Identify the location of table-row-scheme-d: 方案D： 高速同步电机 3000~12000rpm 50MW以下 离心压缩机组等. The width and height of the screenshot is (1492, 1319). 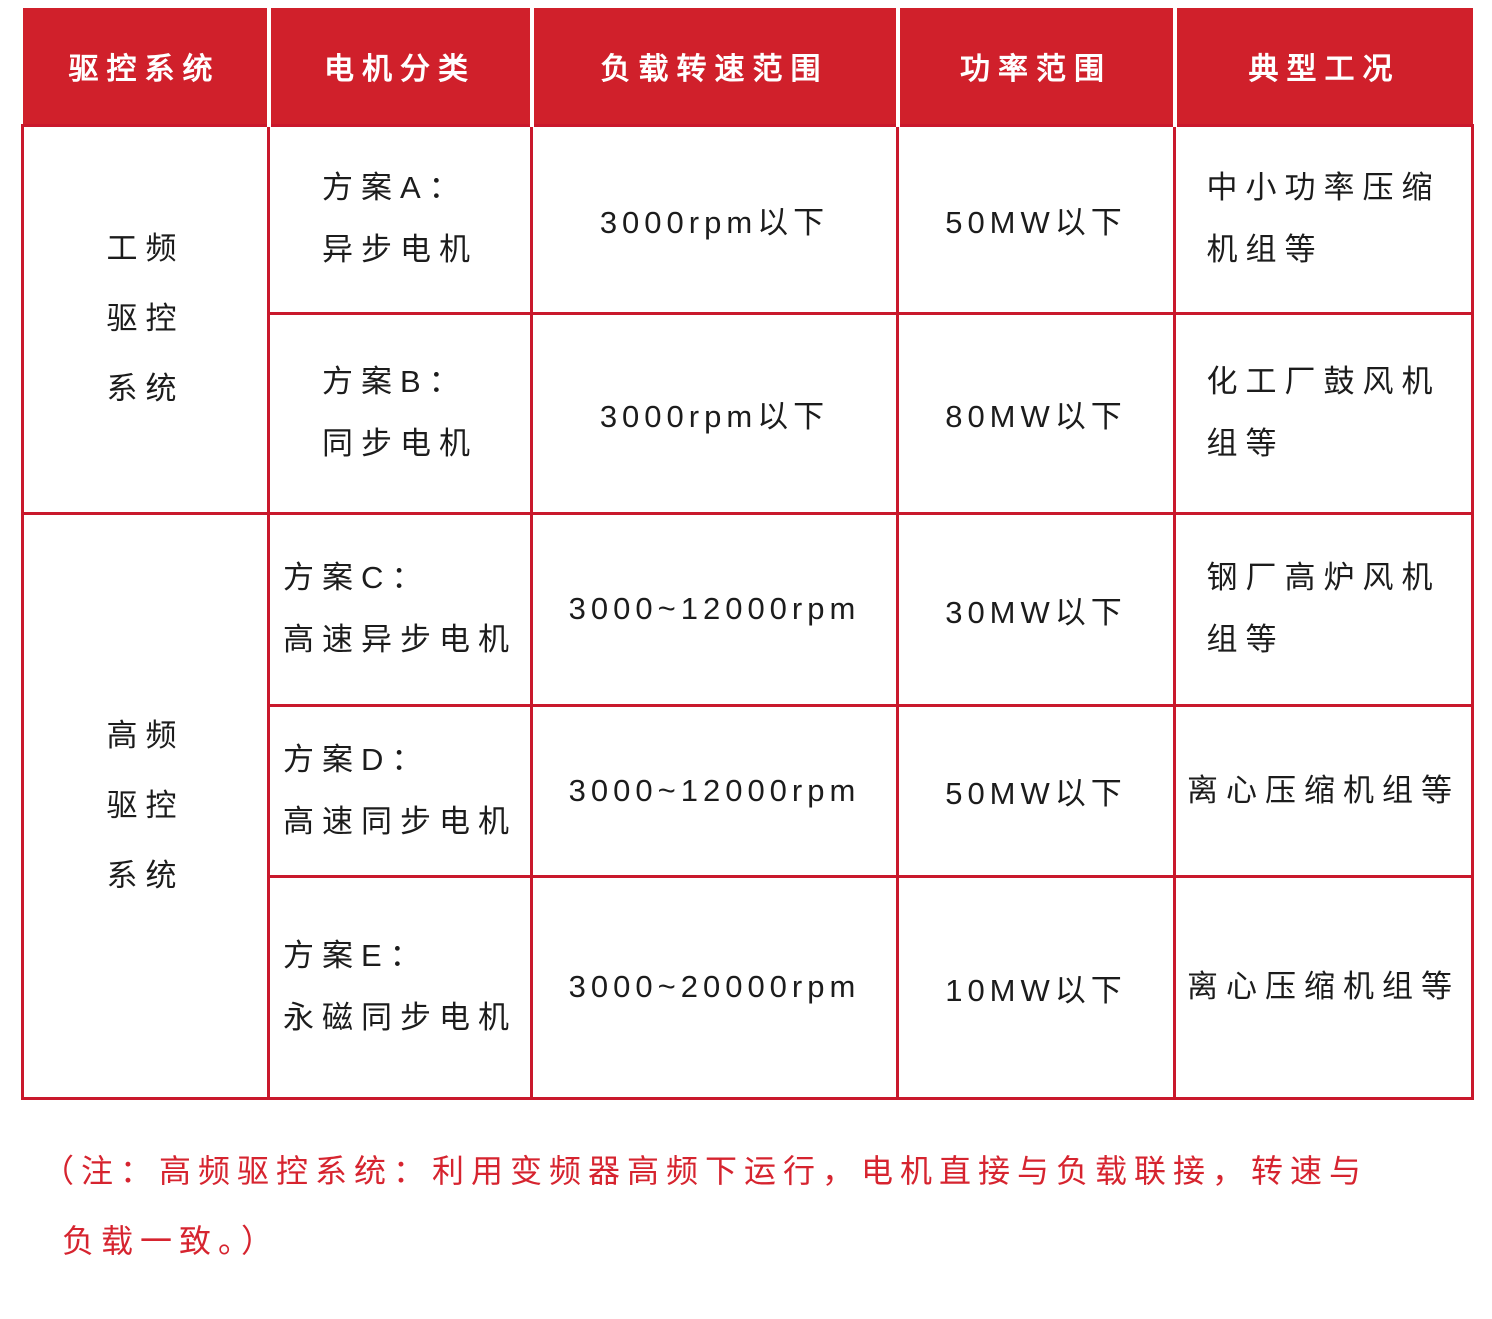
(748, 790).